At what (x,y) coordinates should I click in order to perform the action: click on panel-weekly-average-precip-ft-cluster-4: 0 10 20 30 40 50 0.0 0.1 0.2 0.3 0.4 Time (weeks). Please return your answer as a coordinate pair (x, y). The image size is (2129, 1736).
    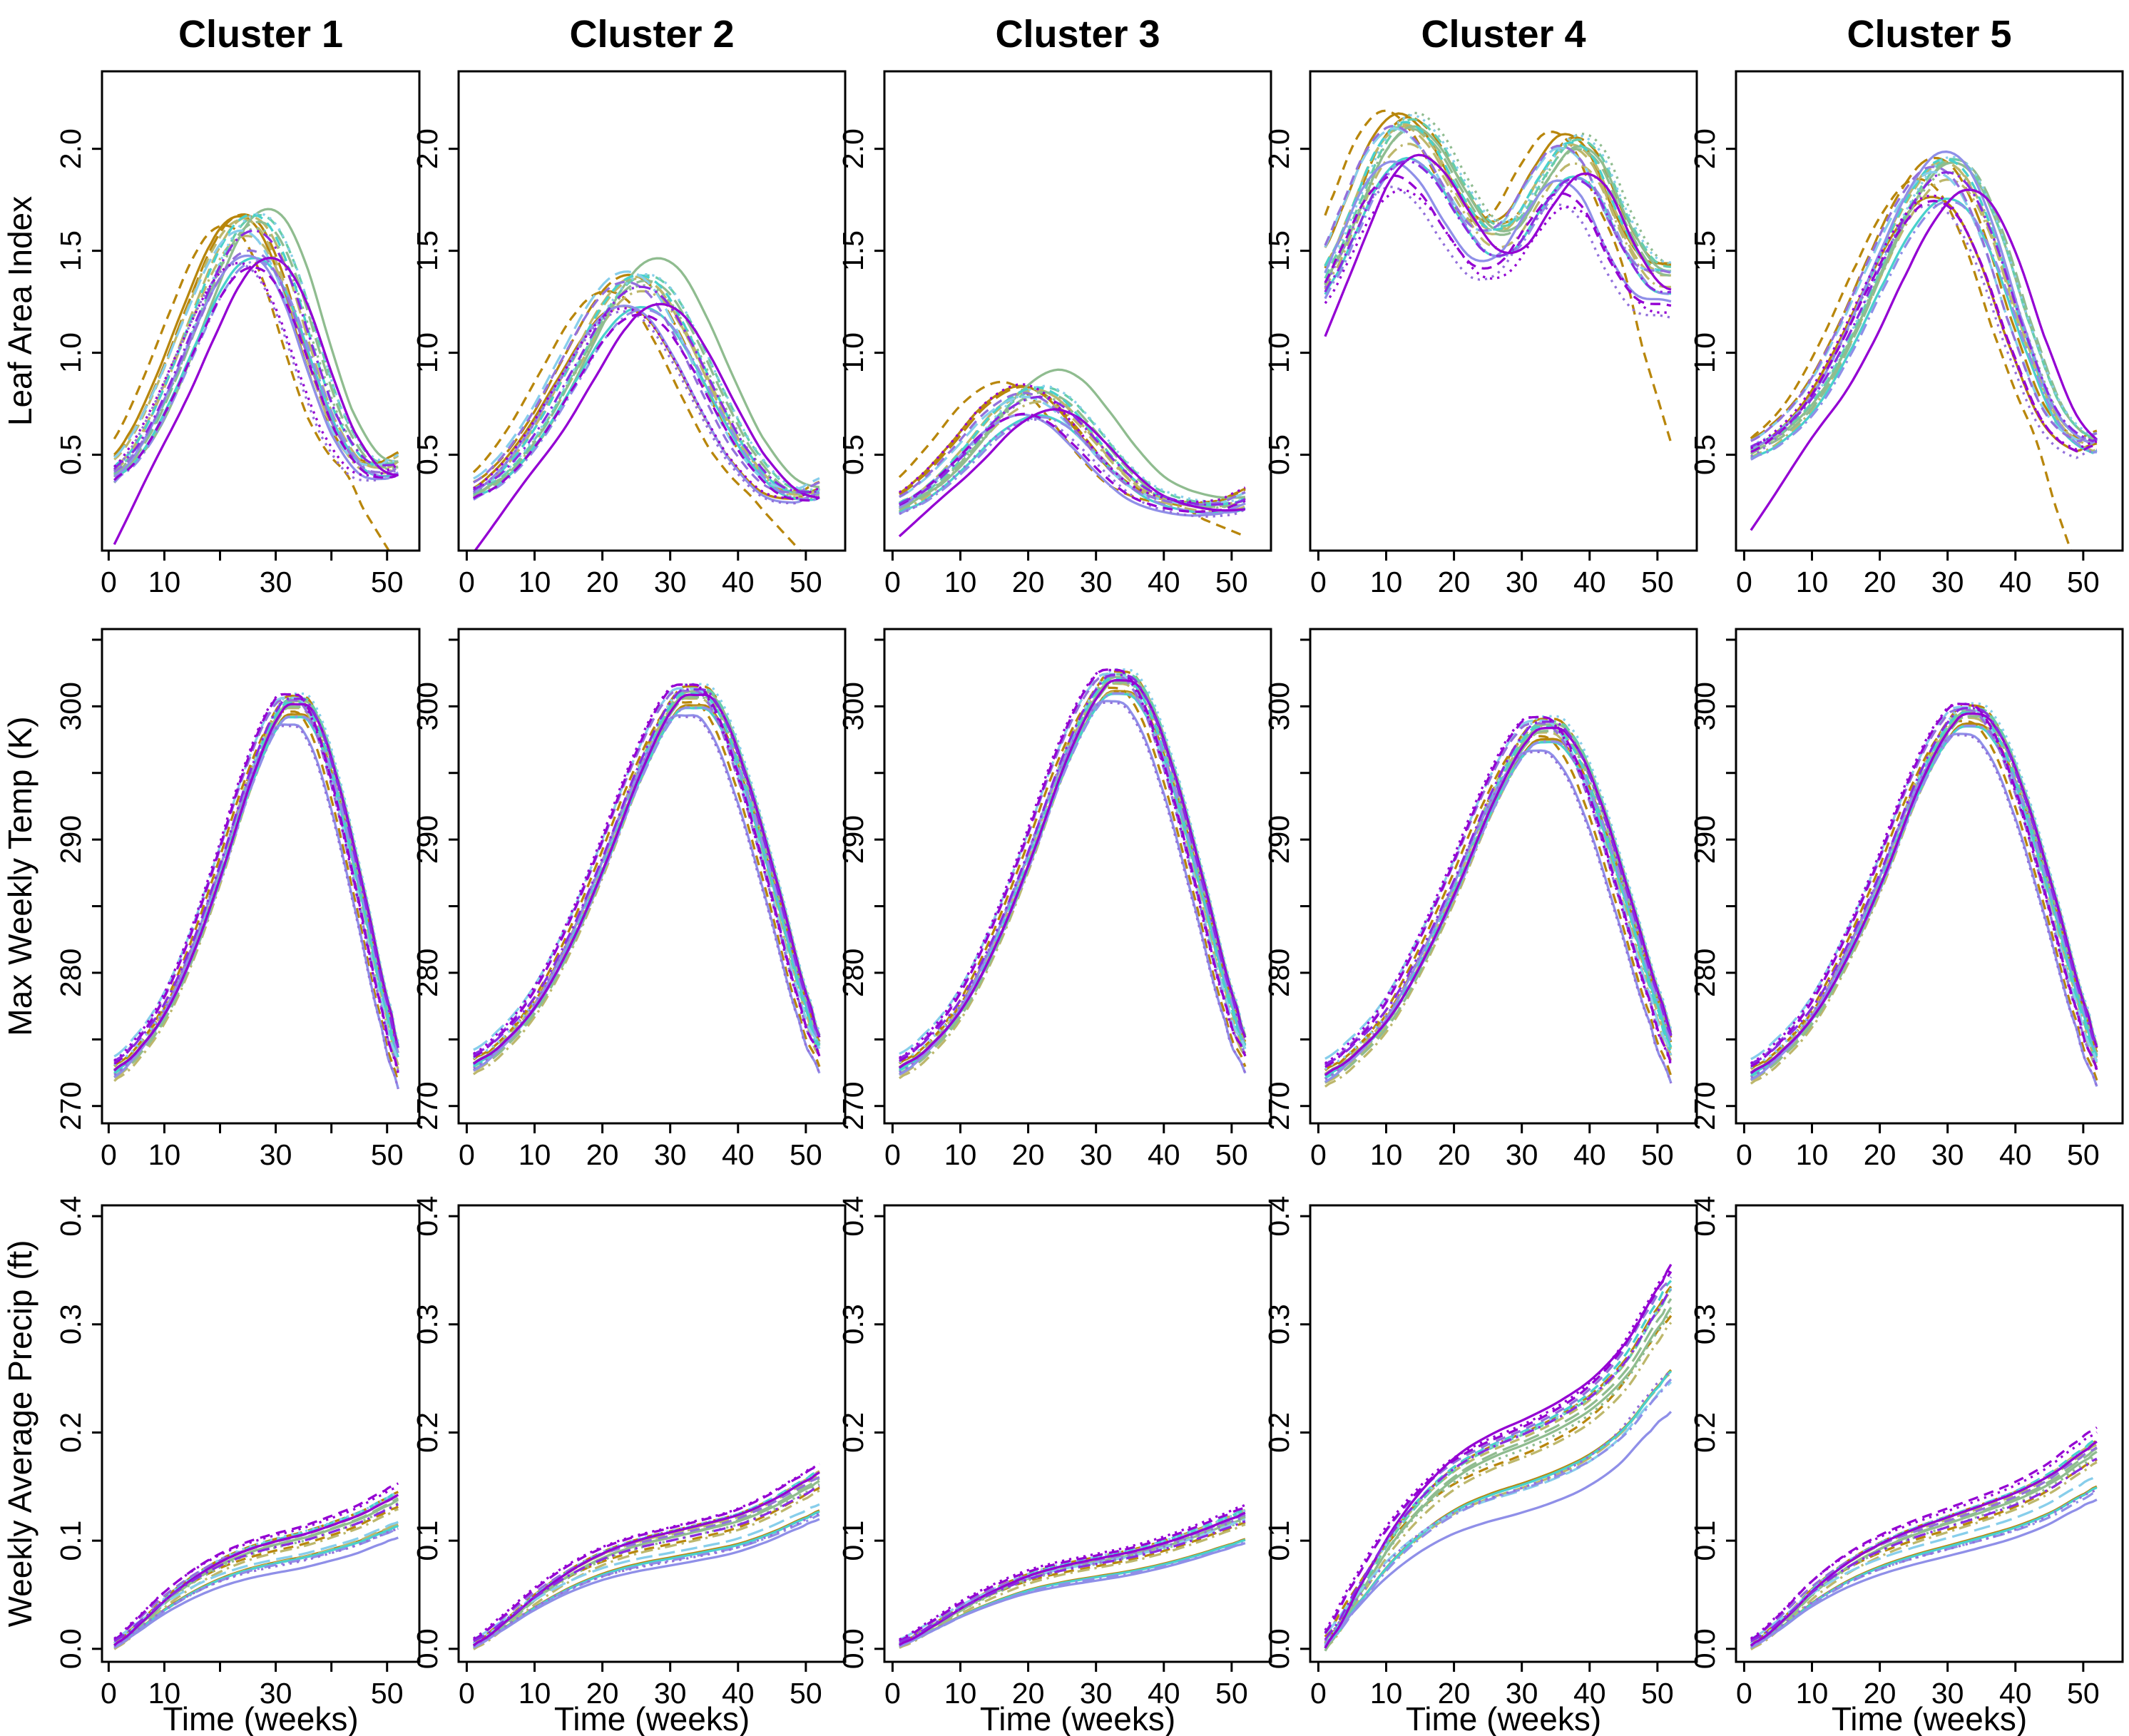
    Looking at the image, I should click on (1480, 1466).